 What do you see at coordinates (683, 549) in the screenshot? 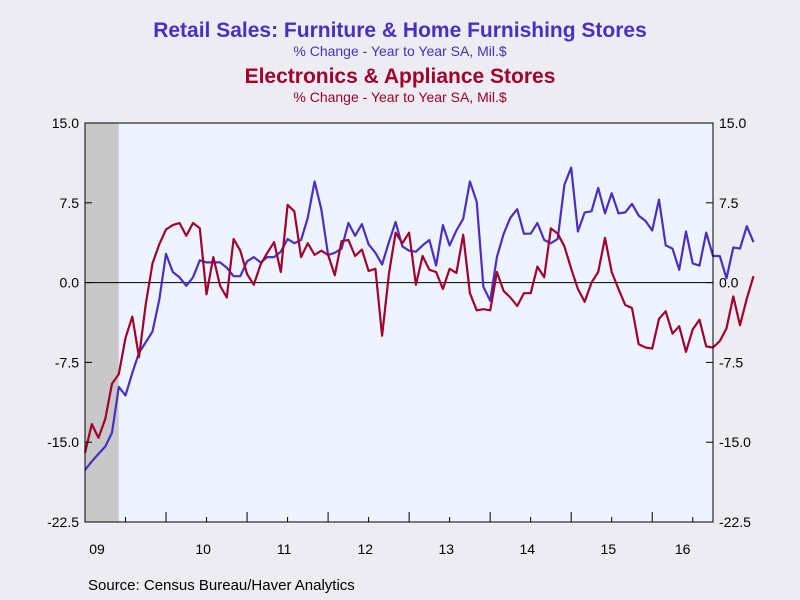
I see `x-tick-label: 16` at bounding box center [683, 549].